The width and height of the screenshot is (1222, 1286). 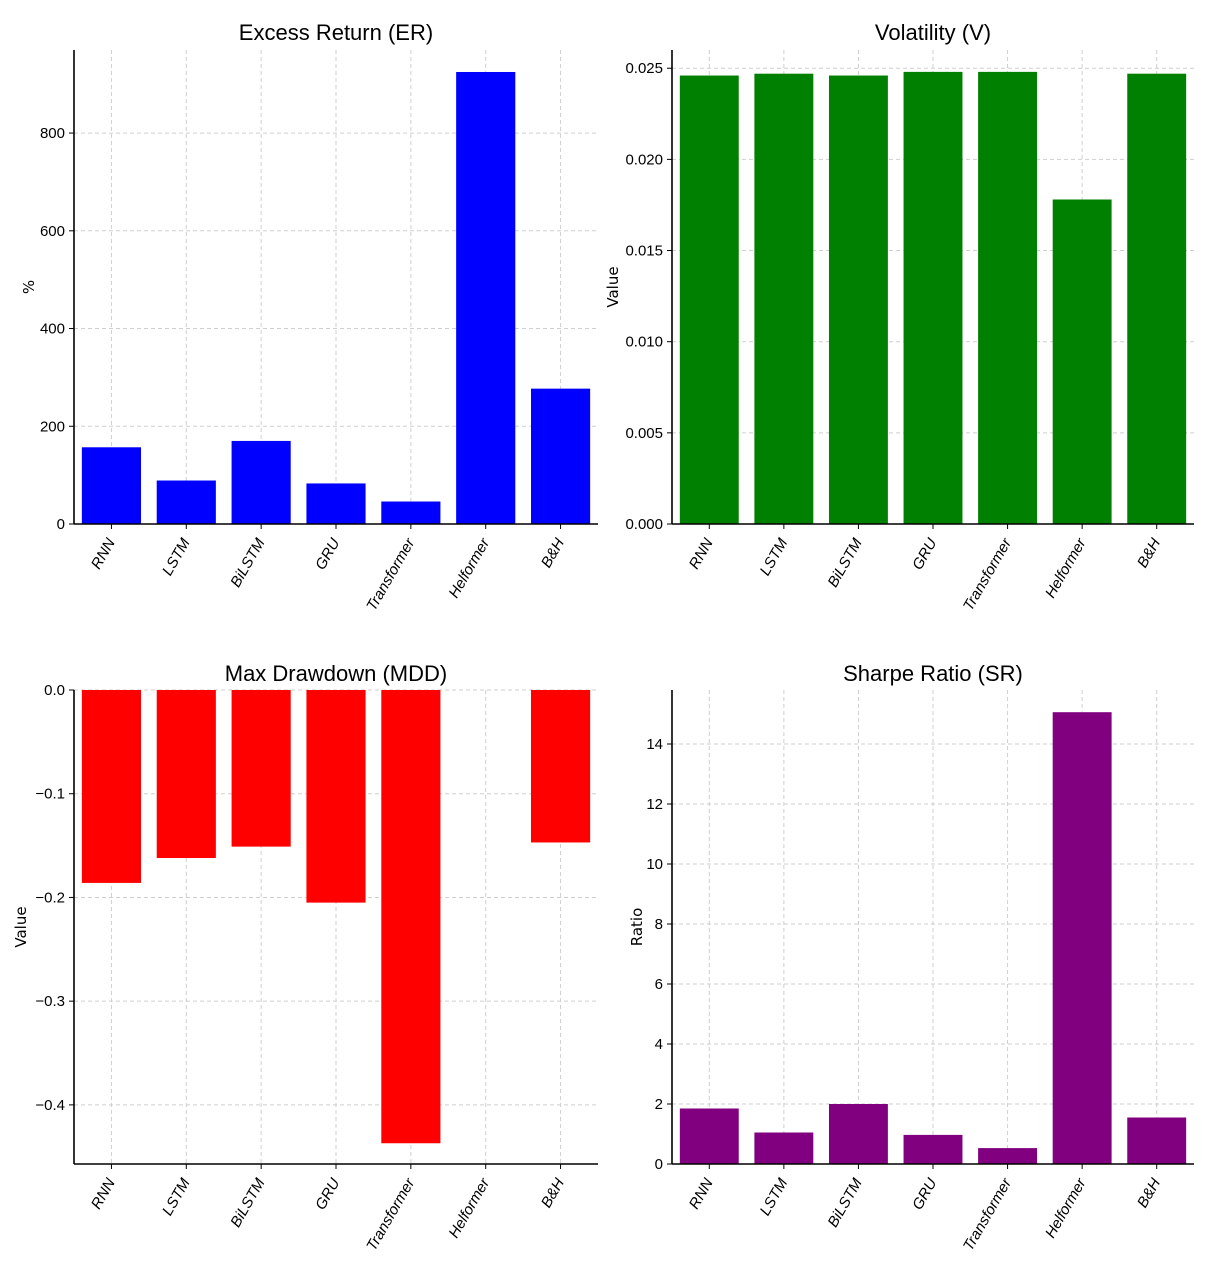 What do you see at coordinates (336, 32) in the screenshot?
I see `excess-return-er-title: Excess Return (ER)` at bounding box center [336, 32].